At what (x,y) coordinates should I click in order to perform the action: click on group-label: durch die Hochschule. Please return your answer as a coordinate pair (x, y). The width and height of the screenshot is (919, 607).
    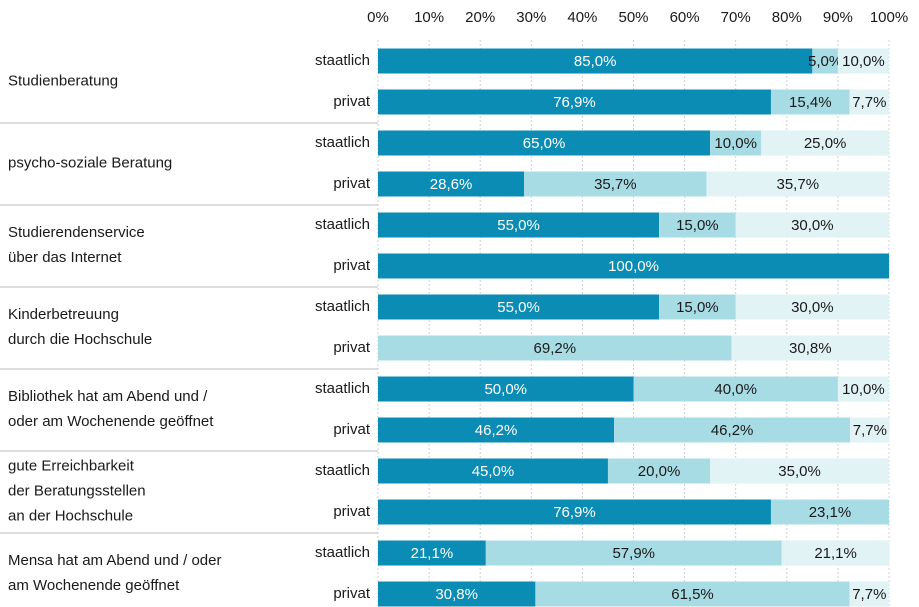
    Looking at the image, I should click on (80, 339).